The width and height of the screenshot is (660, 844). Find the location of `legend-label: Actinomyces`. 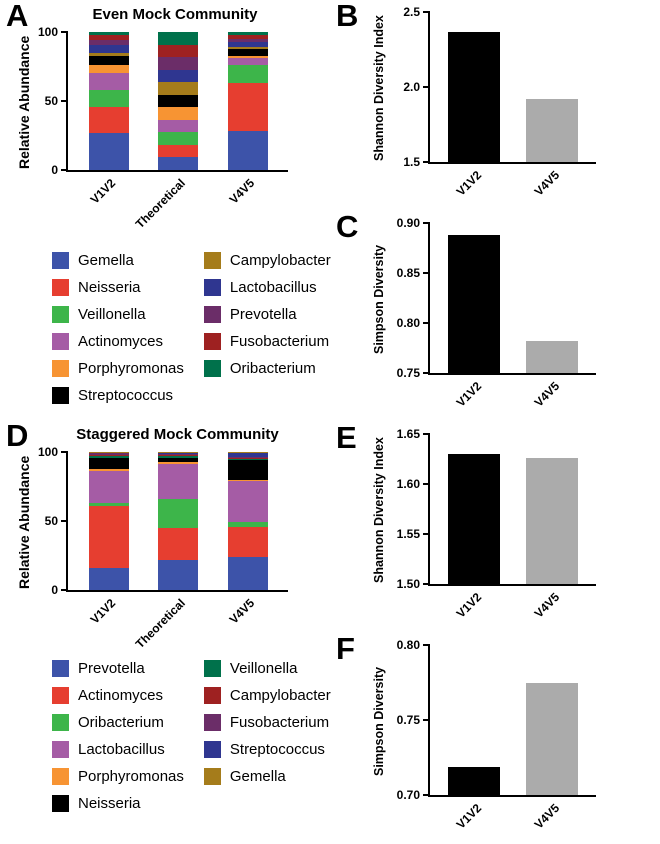

legend-label: Actinomyces is located at coordinates (121, 695).